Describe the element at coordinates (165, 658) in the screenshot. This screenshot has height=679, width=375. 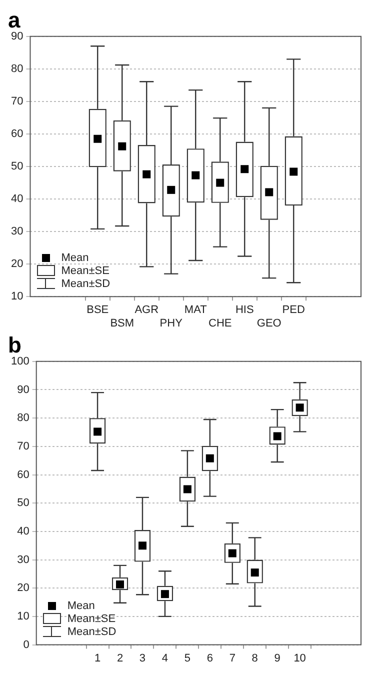
I see `x-tick-label: 4` at that location.